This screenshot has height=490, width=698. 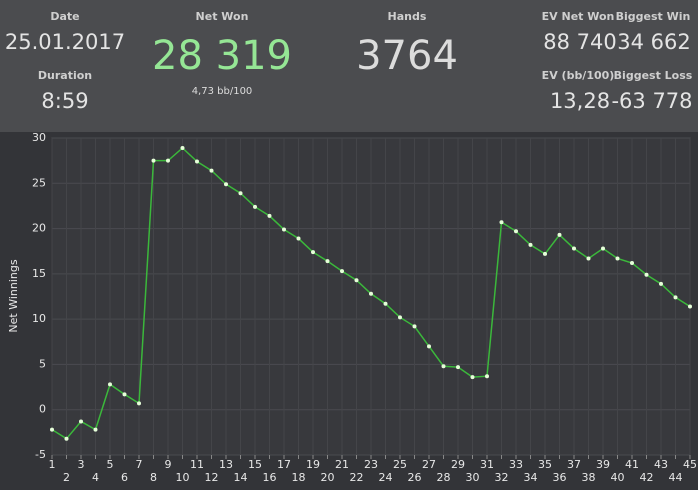 I want to click on x-tick-label: 44, so click(x=676, y=477).